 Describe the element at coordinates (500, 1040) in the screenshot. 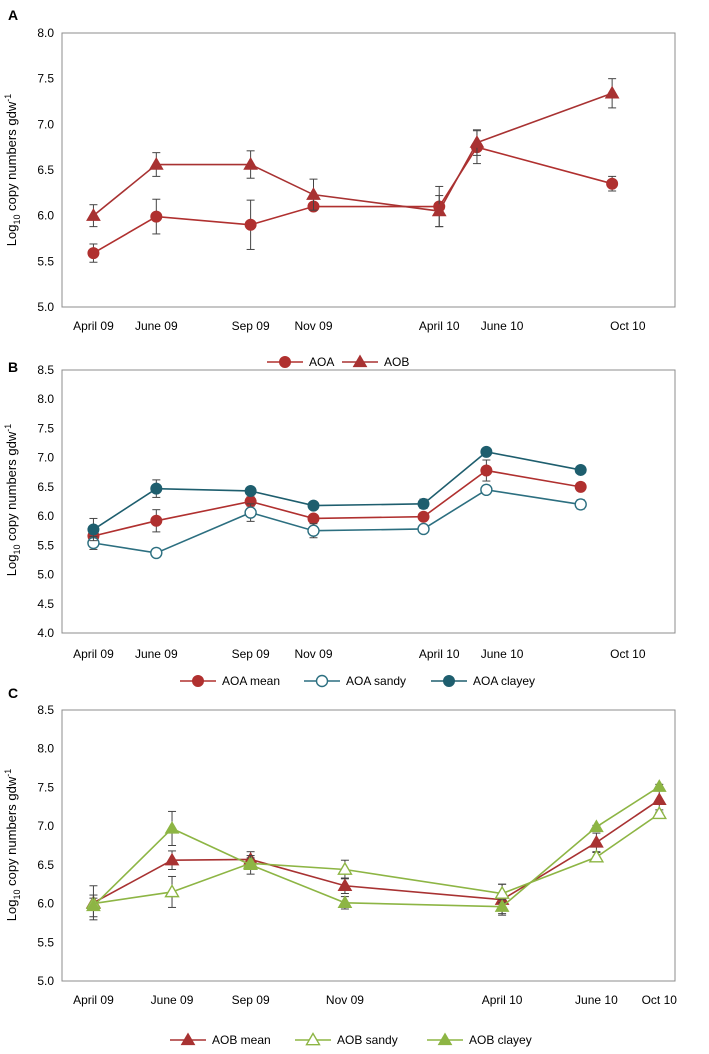

I see `legend-label: AOB clayey` at that location.